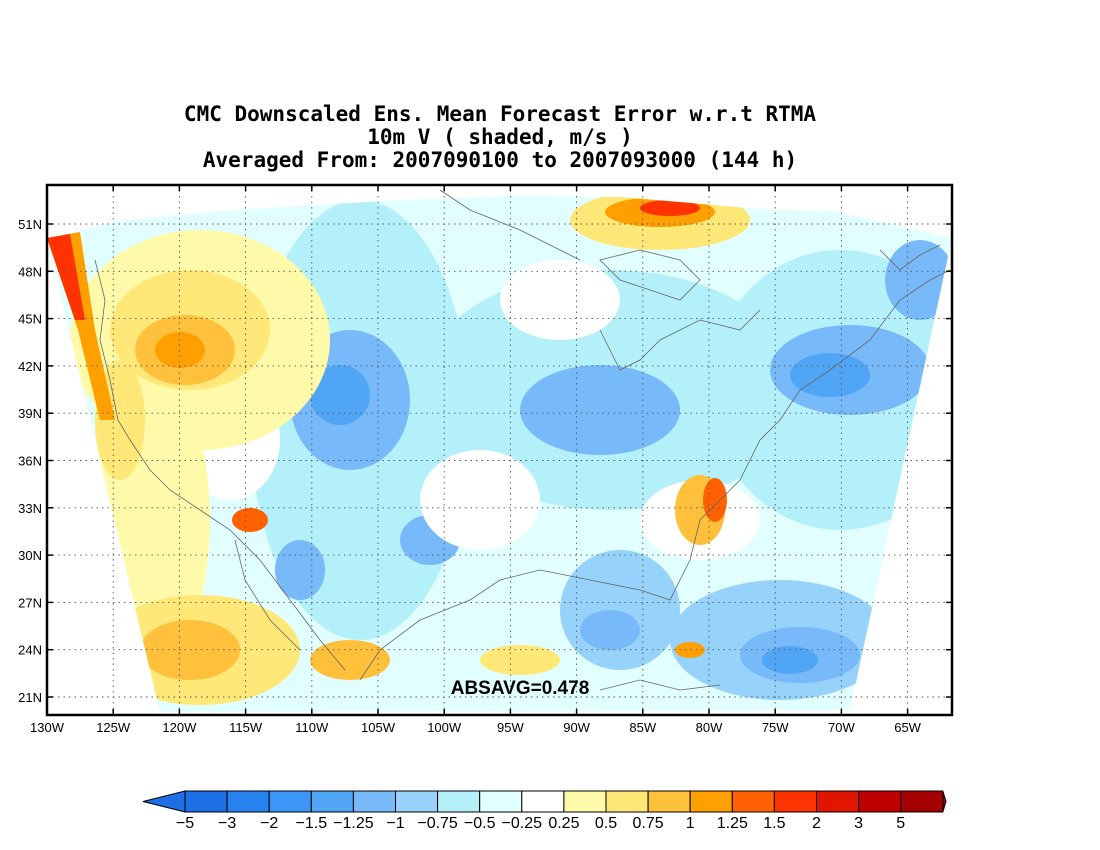 The width and height of the screenshot is (1100, 850). Describe the element at coordinates (900, 823) in the screenshot. I see `colorbar-label: 5` at that location.